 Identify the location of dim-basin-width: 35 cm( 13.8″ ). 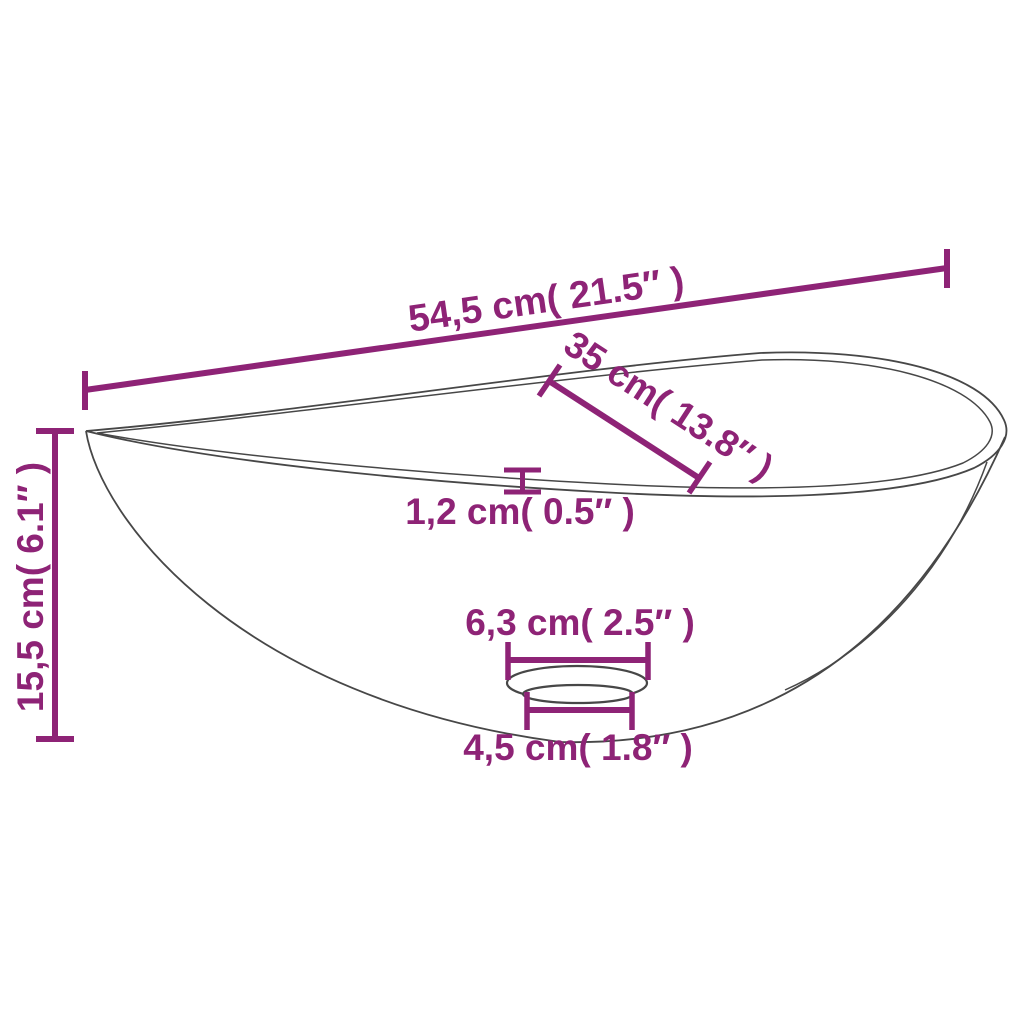
(658, 409).